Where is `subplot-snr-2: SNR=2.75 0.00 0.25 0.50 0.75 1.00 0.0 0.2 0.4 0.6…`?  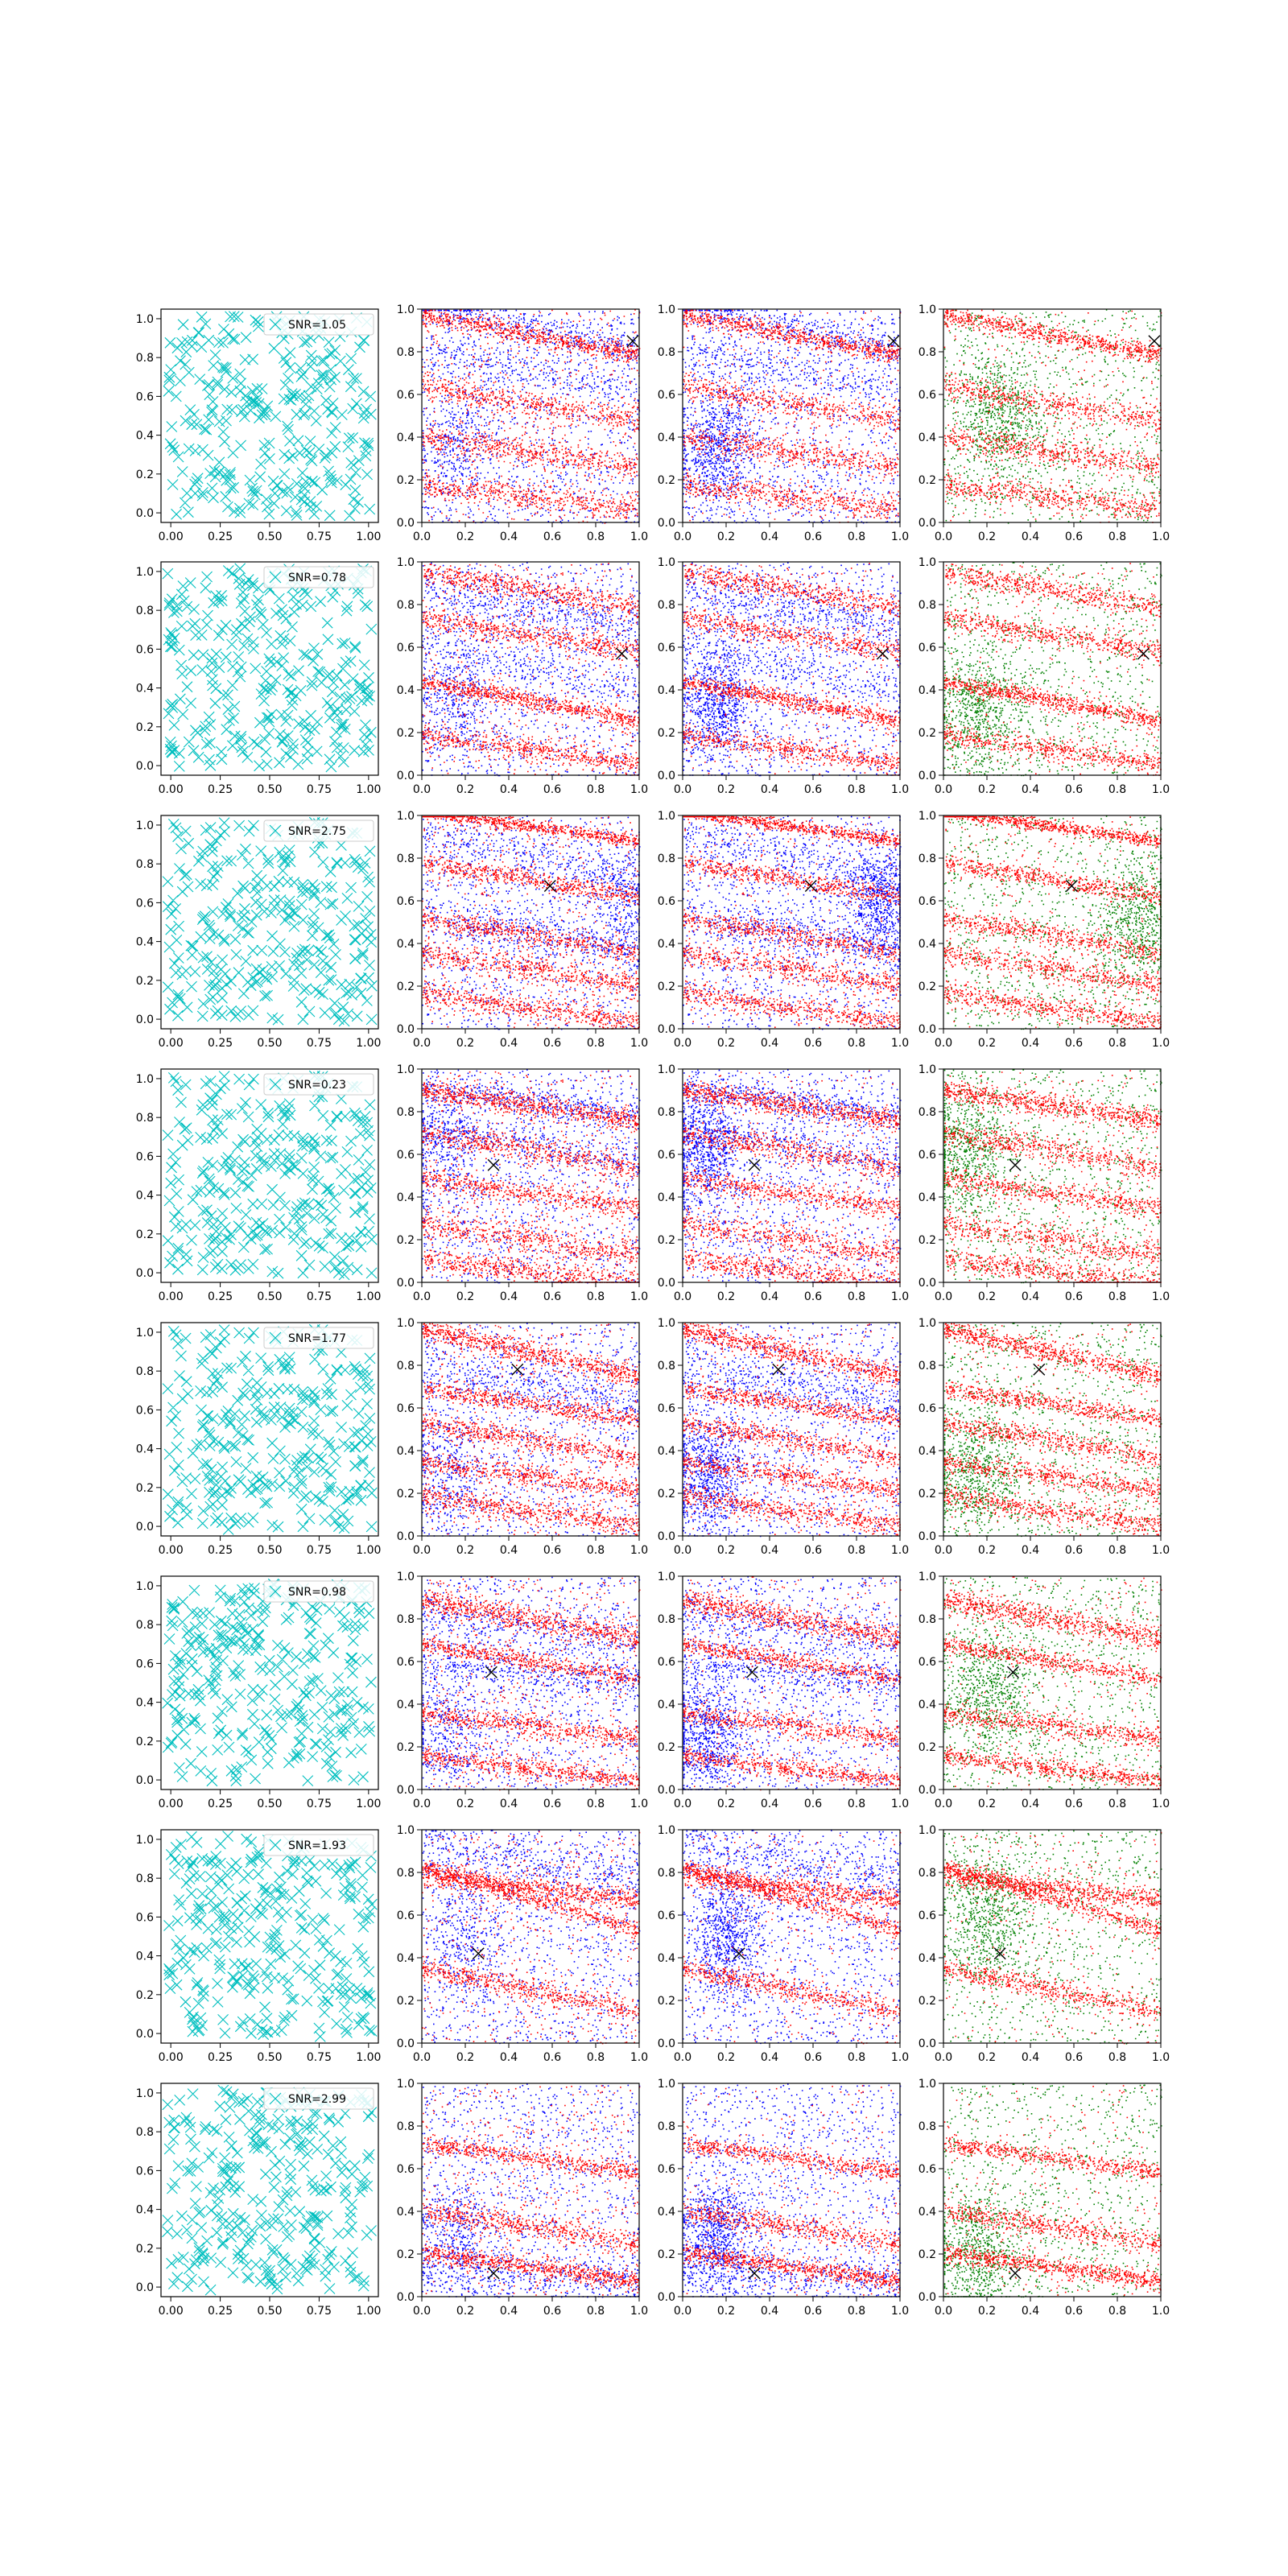
subplot-snr-2: SNR=2.75 0.00 0.25 0.50 0.75 1.00 0.0 0.2 0.4 0.6… is located at coordinates (258, 932).